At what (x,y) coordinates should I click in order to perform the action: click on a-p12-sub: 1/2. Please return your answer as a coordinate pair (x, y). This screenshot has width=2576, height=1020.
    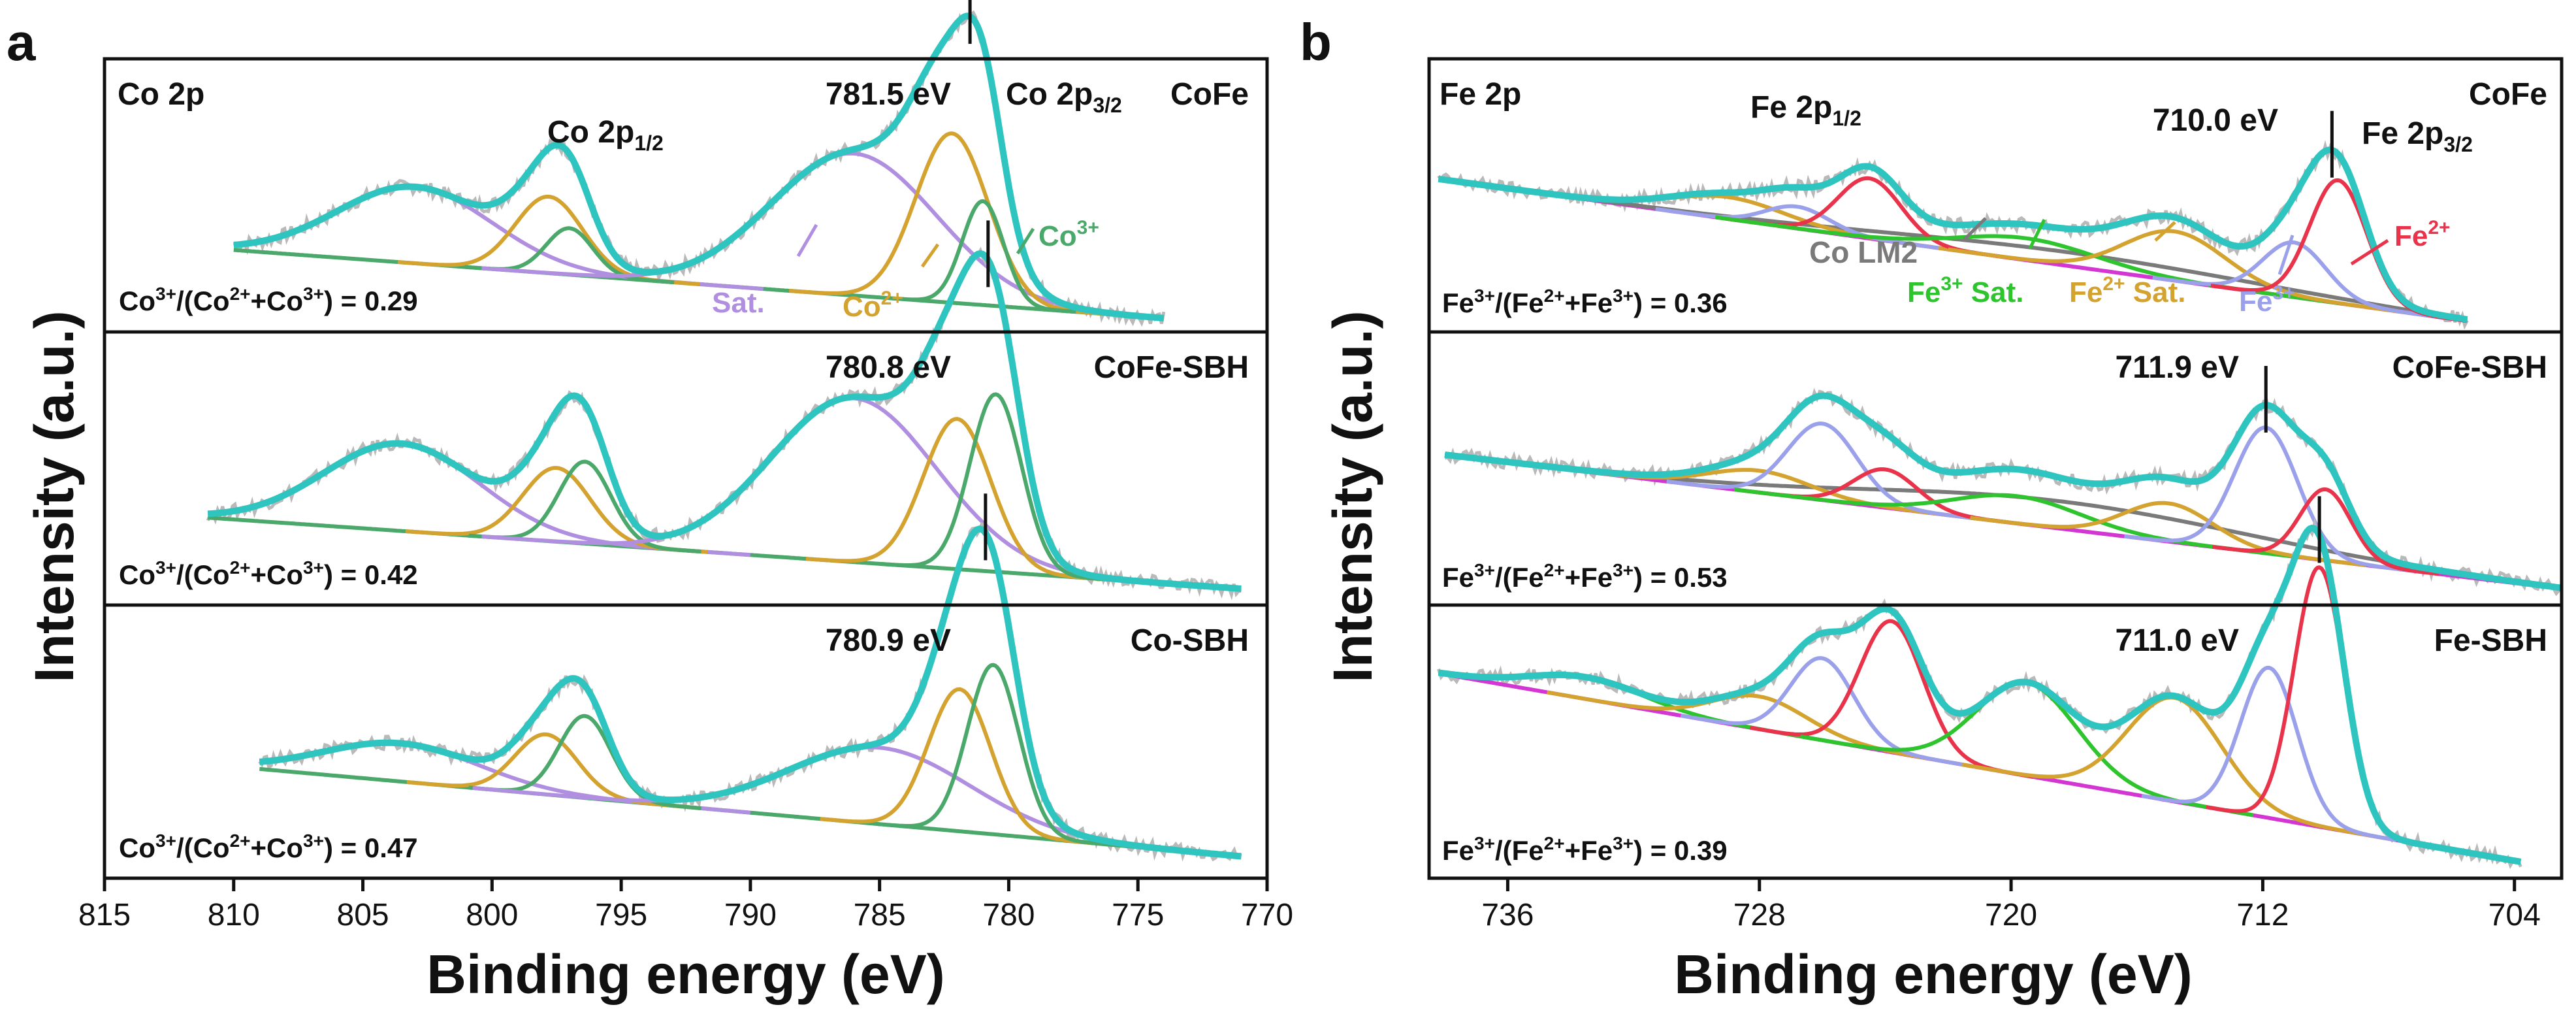
    Looking at the image, I should click on (648, 143).